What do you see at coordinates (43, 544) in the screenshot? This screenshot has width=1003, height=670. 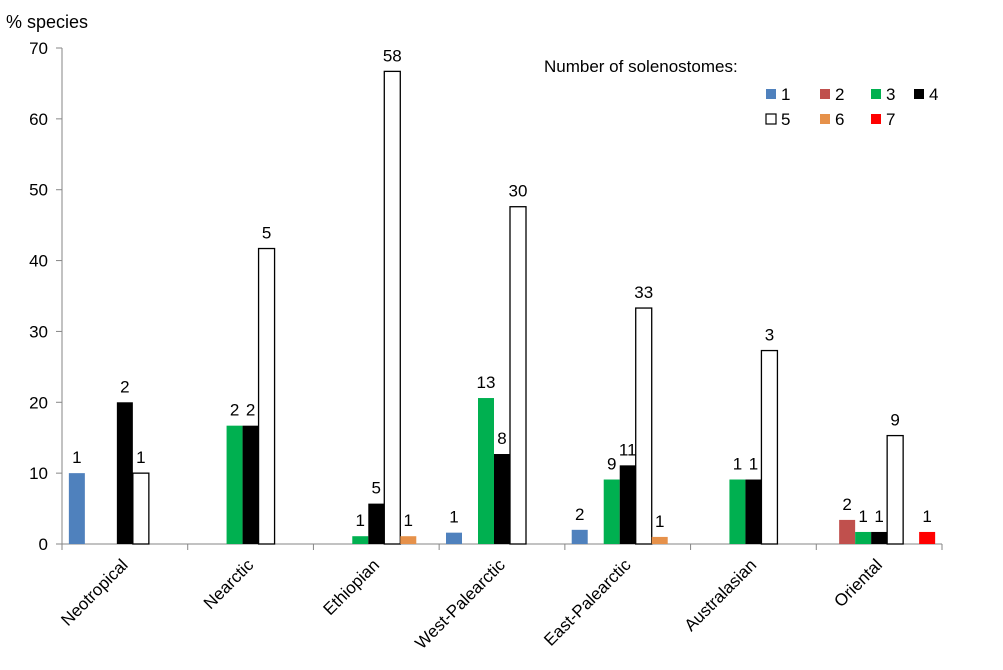 I see `y-tick-label: 0` at bounding box center [43, 544].